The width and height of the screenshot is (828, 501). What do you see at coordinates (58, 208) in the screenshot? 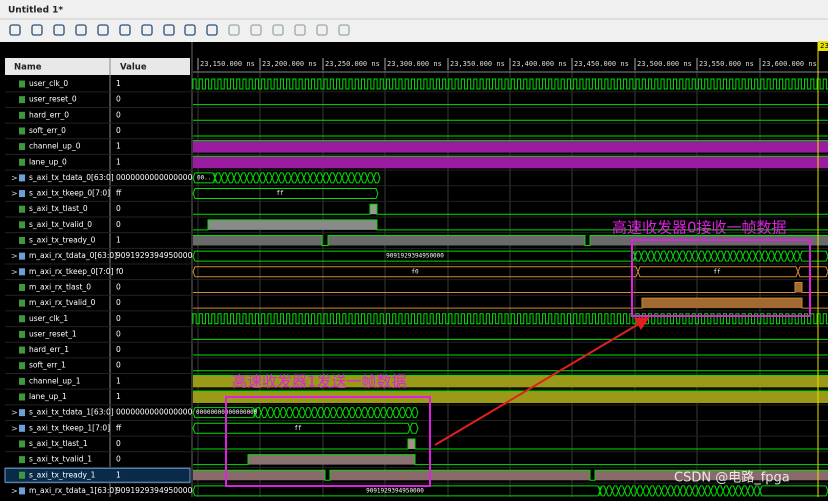
I see `signal-name: s_axi_tx_tlast_0` at bounding box center [58, 208].